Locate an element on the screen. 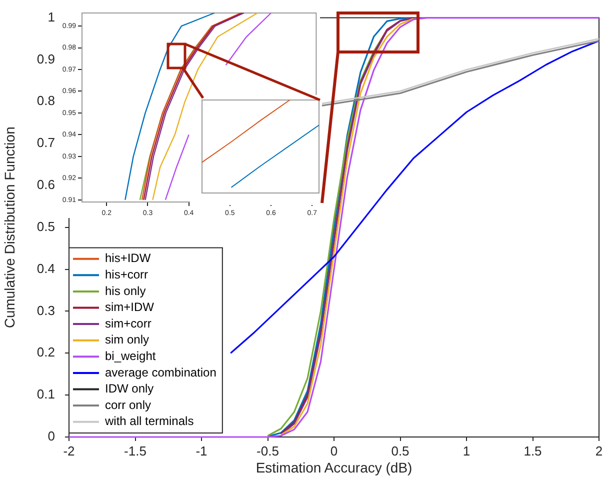 This screenshot has width=608, height=479. x-tick-label: -0.5 is located at coordinates (267, 450).